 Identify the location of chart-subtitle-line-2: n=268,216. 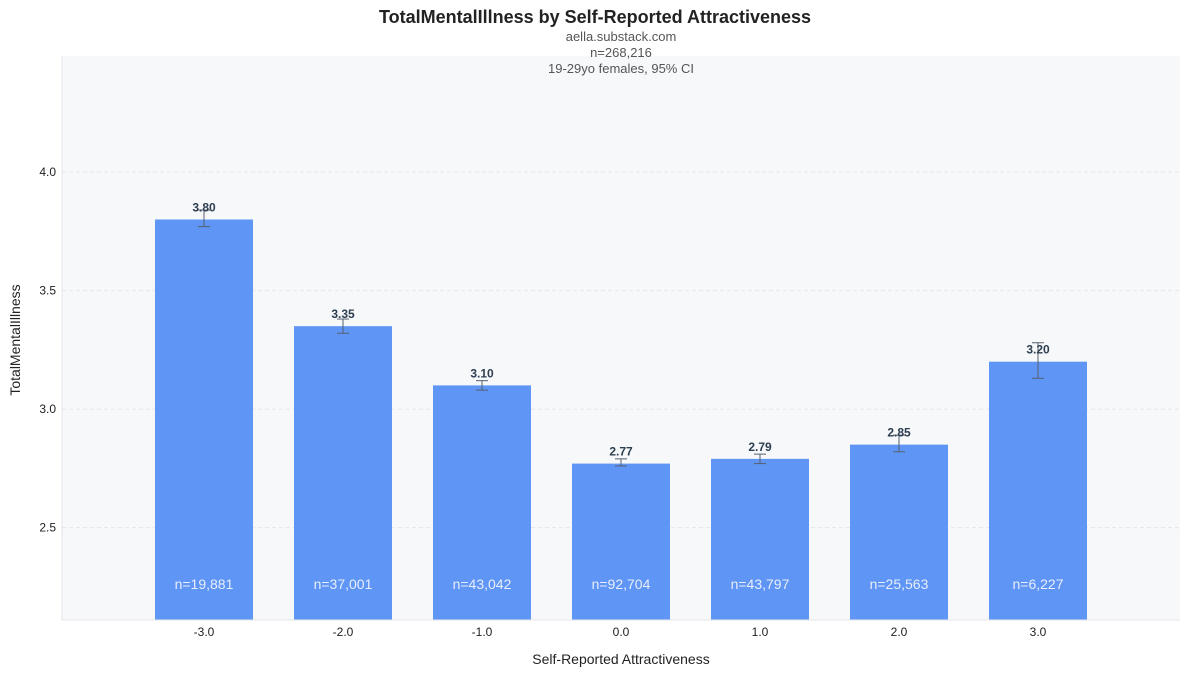
(621, 52).